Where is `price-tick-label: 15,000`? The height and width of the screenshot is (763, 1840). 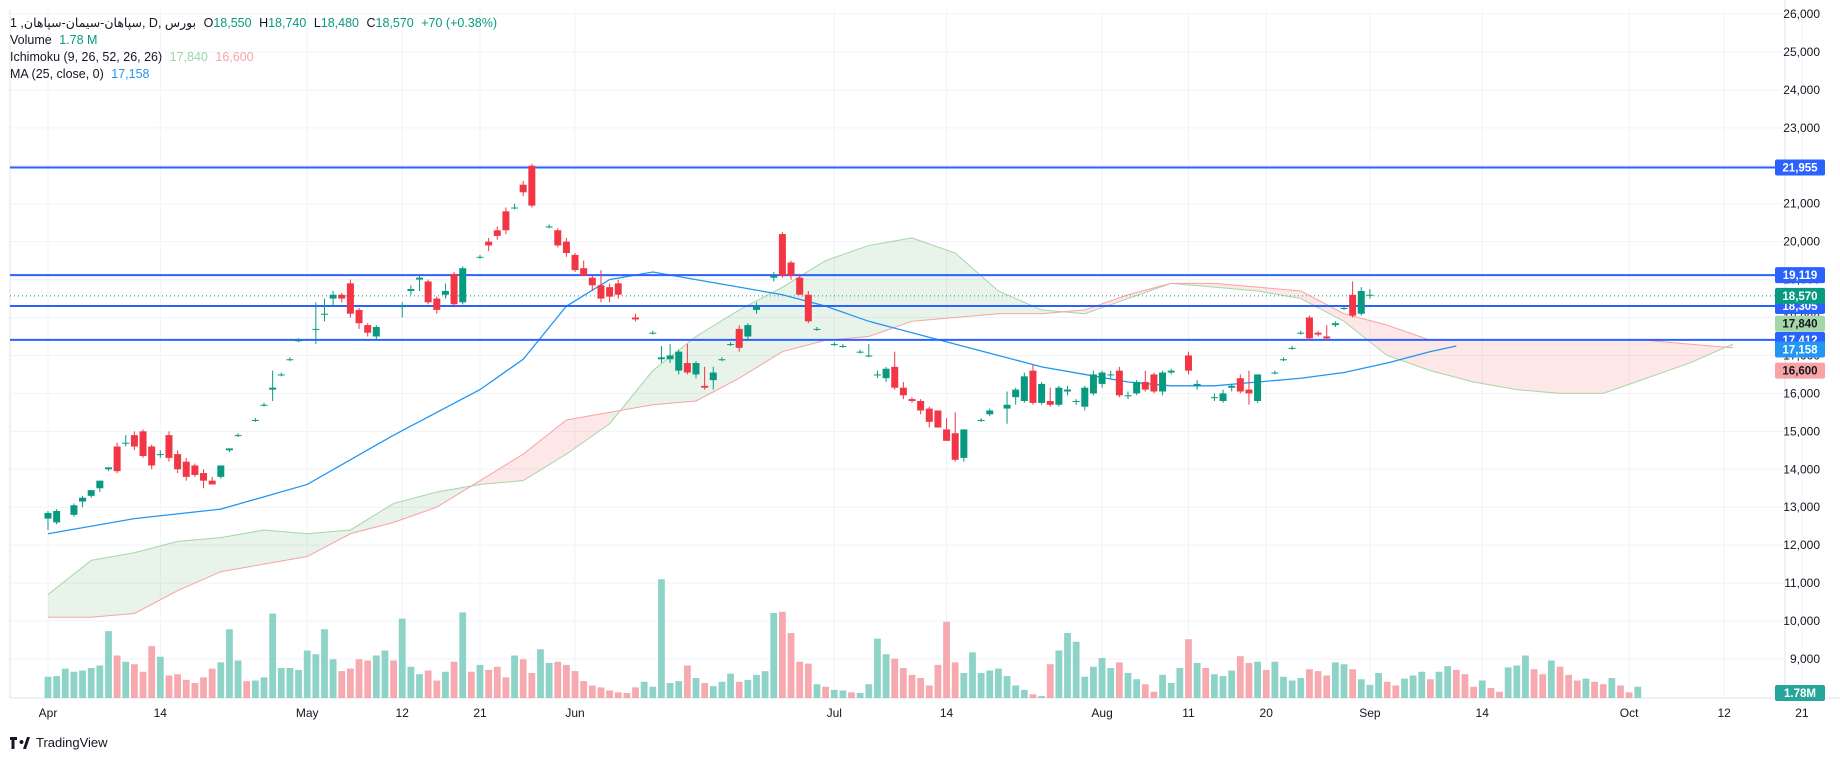 price-tick-label: 15,000 is located at coordinates (1801, 431).